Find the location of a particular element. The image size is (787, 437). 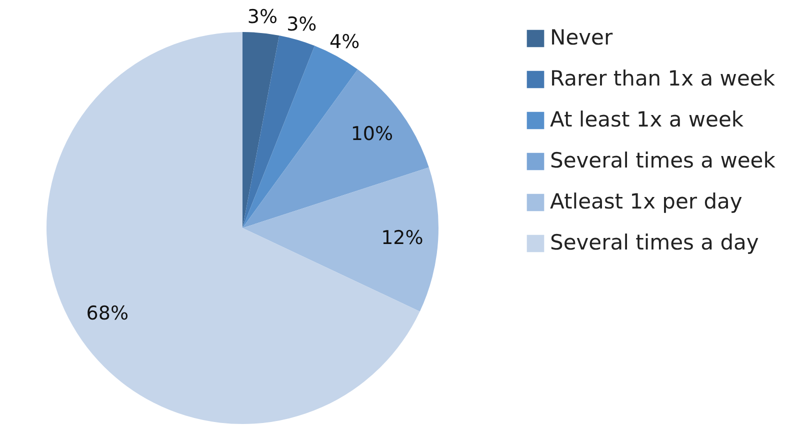

data-label: 10% is located at coordinates (372, 133).